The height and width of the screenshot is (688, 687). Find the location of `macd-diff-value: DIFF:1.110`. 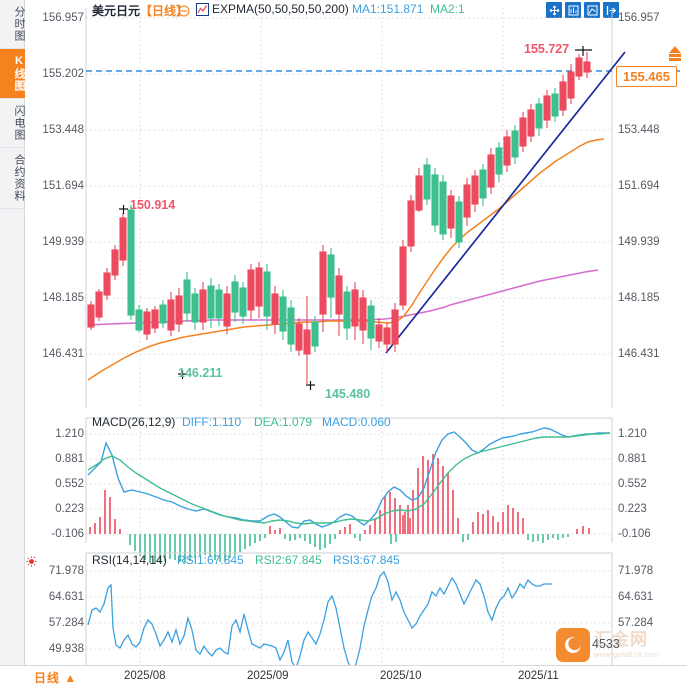

macd-diff-value: DIFF:1.110 is located at coordinates (212, 422).